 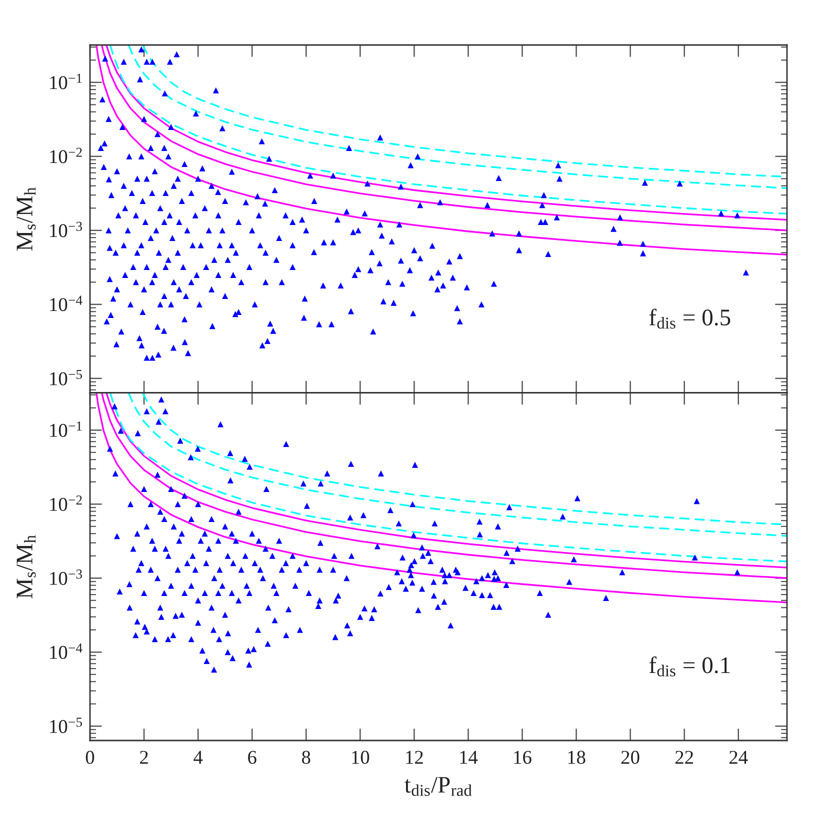 What do you see at coordinates (577, 757) in the screenshot?
I see `x-tick-label: 18` at bounding box center [577, 757].